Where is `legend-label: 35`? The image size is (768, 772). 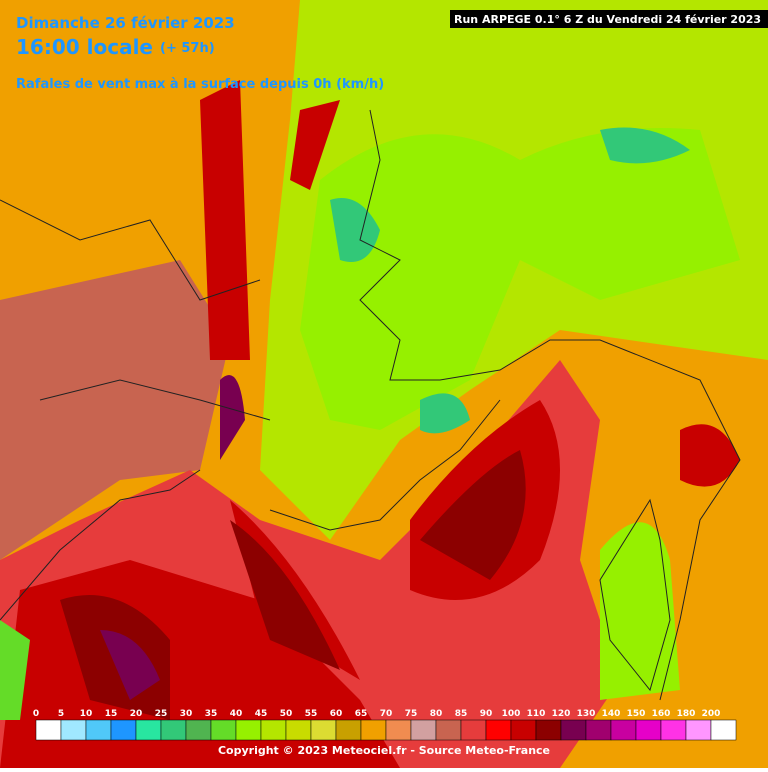 legend-label: 35 is located at coordinates (211, 714).